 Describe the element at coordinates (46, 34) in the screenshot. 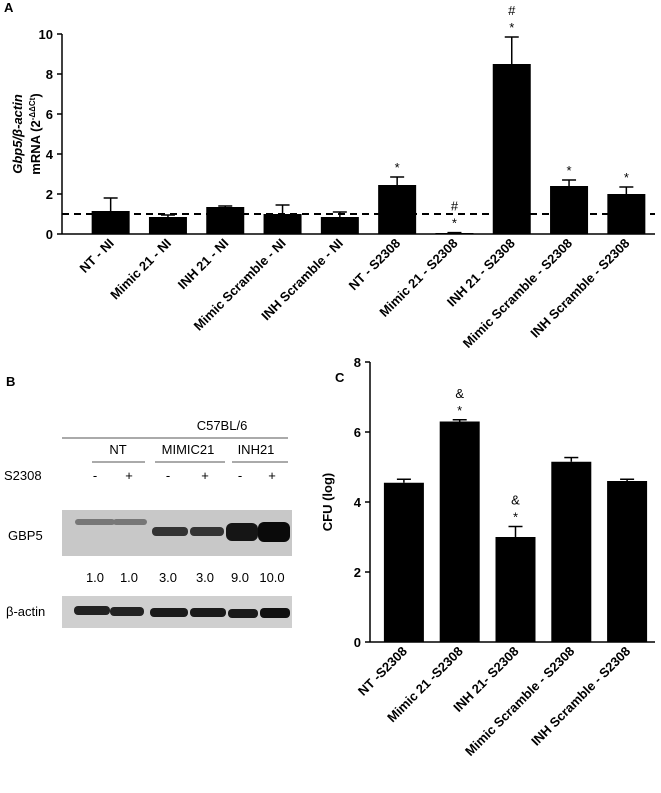

I see `y-tick-label: 10` at that location.